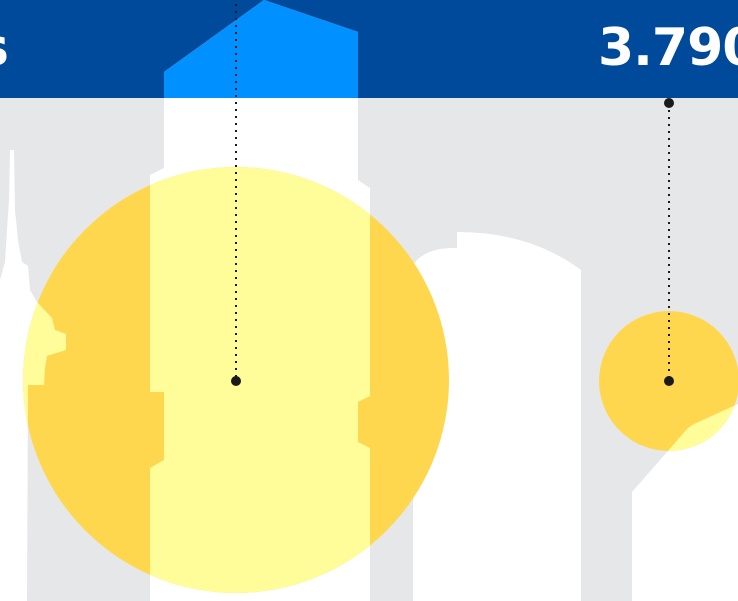 This screenshot has width=738, height=601. I want to click on connector-right-end-dot, so click(669, 381).